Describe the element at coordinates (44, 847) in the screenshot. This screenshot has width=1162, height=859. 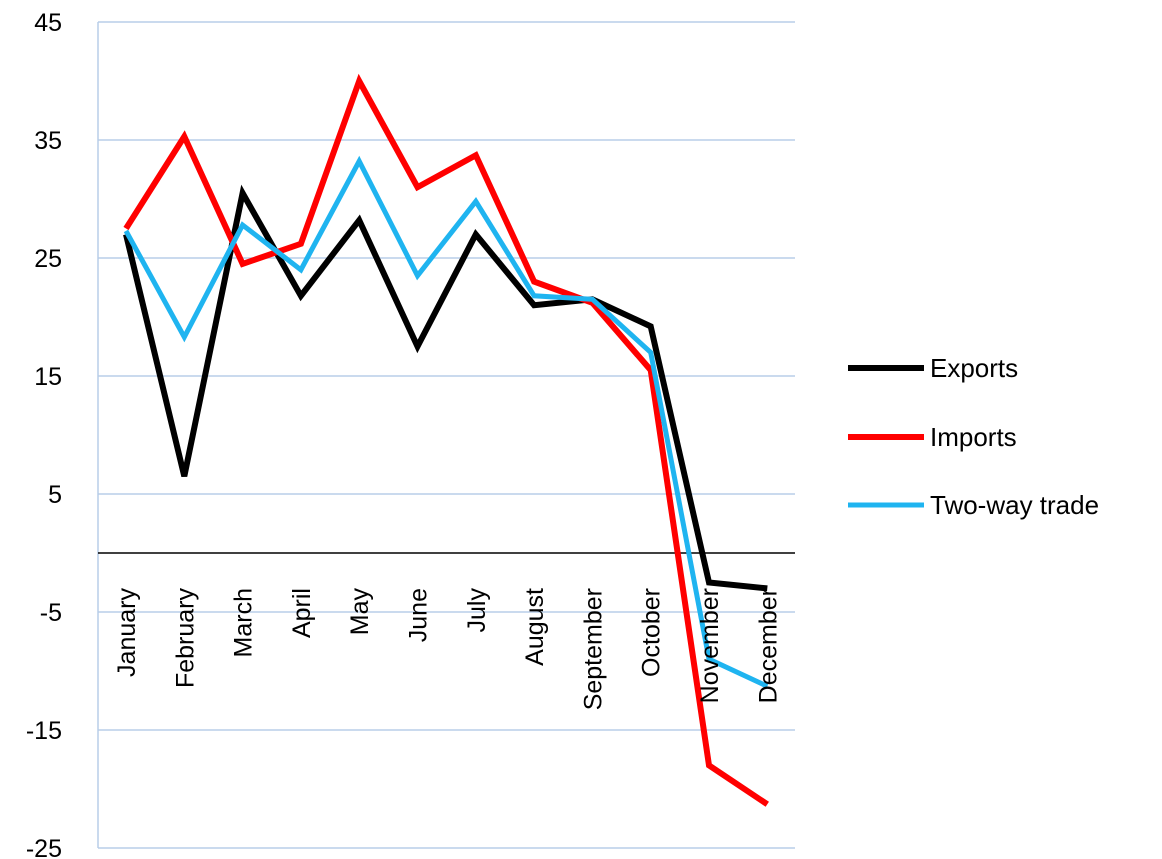
I see `y-tick-label: -25` at that location.